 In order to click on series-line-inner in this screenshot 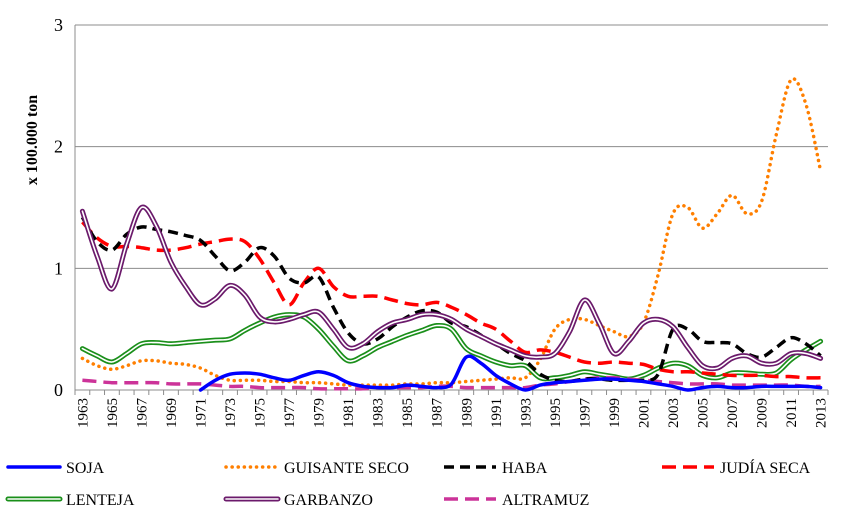, I will do `click(451, 346)`.